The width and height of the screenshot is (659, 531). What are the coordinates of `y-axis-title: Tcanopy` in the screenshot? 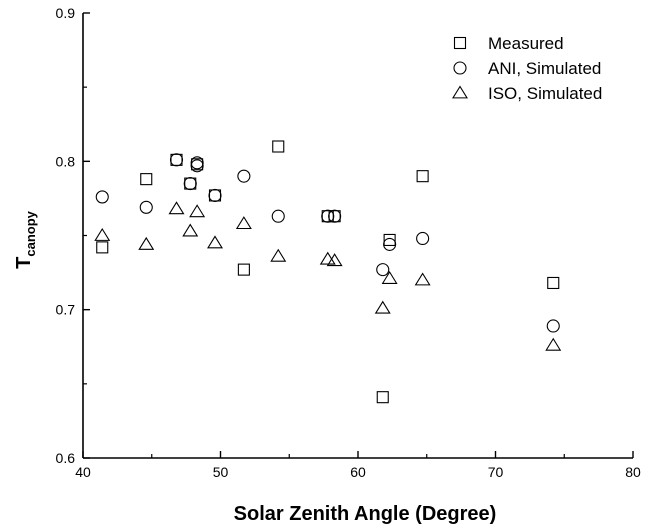 It's located at (25, 239).